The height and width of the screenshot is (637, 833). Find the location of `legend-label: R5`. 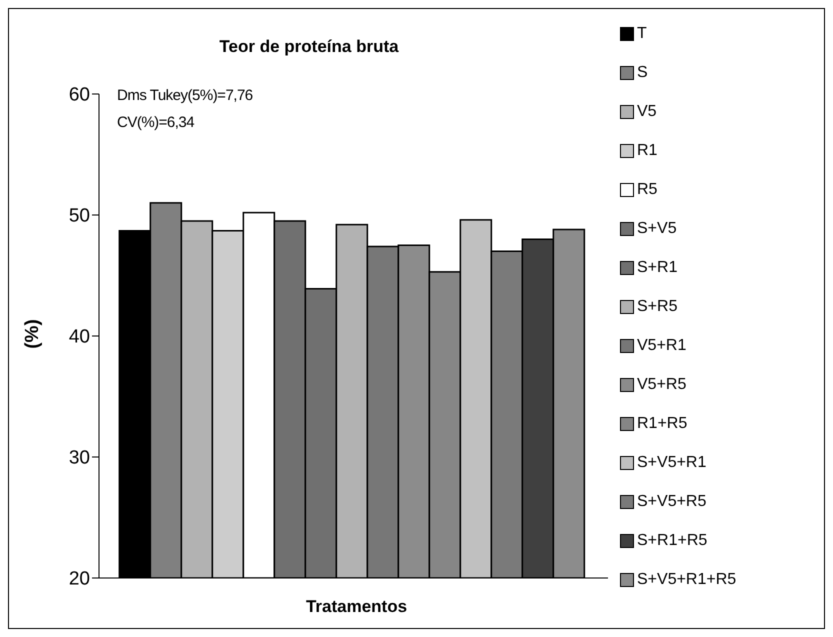

legend-label: R5 is located at coordinates (647, 189).